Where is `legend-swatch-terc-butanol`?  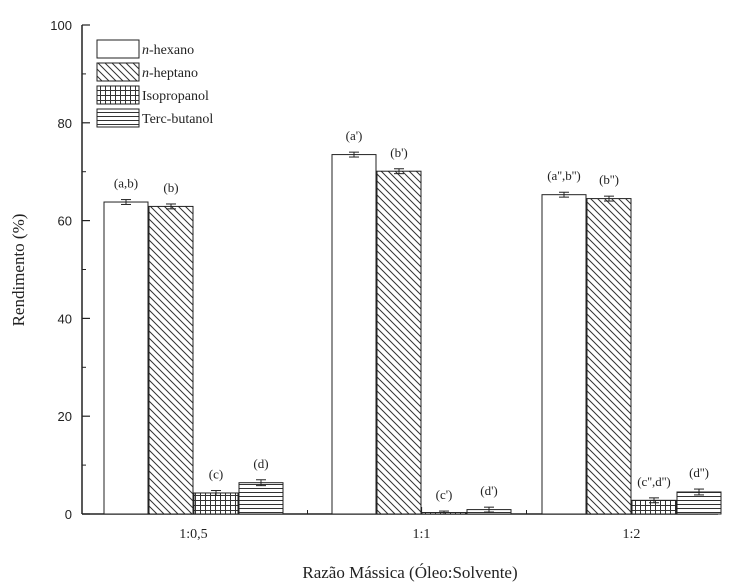 legend-swatch-terc-butanol is located at coordinates (118, 118).